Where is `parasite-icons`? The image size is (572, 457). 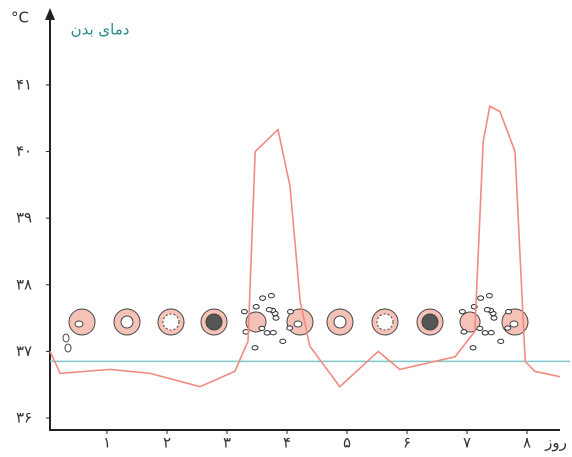 parasite-icons is located at coordinates (295, 330).